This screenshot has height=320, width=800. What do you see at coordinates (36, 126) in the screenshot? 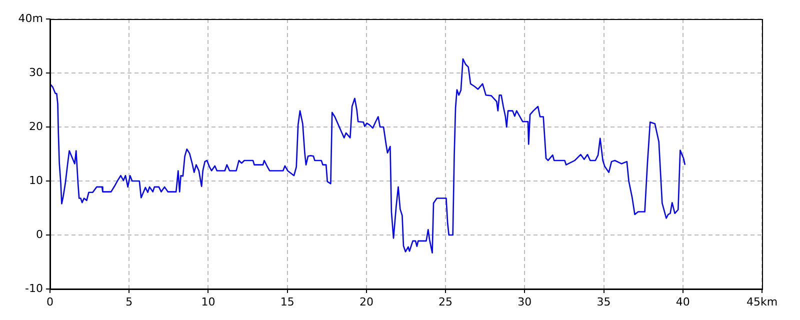
I see `y-tick-label: 20` at bounding box center [36, 126].